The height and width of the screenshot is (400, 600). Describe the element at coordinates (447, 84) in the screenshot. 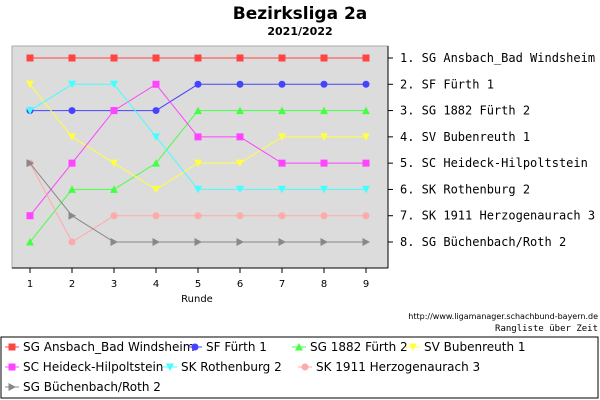

I see `rank-label: 2. SF Fürth 1` at that location.